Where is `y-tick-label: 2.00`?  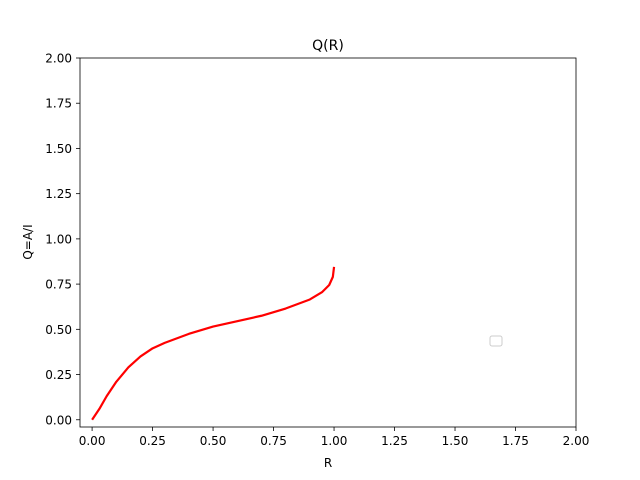
y-tick-label: 2.00 is located at coordinates (58, 59).